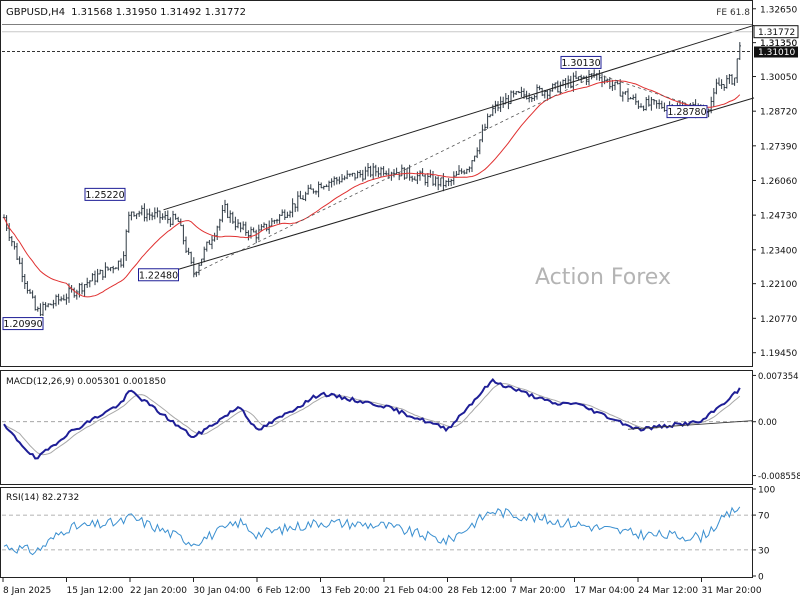 This screenshot has width=800, height=604. I want to click on rsi-tick-label: 30, so click(764, 551).